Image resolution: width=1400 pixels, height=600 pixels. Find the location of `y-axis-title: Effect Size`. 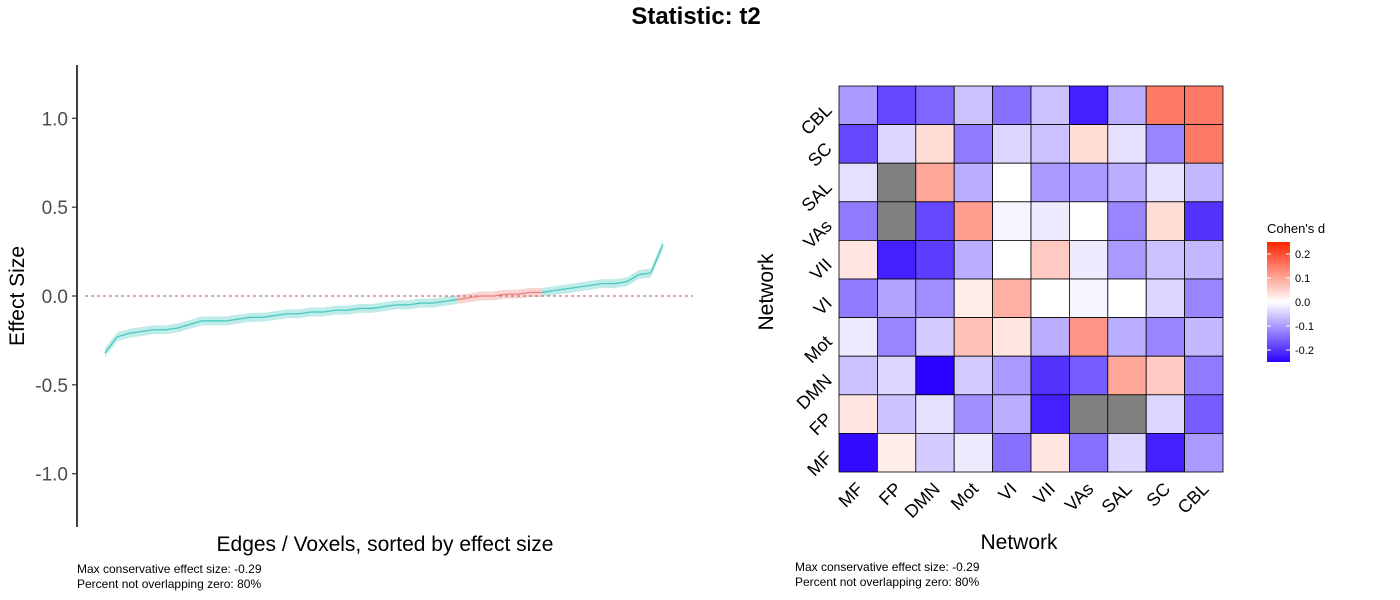

y-axis-title: Effect Size is located at coordinates (17, 296).